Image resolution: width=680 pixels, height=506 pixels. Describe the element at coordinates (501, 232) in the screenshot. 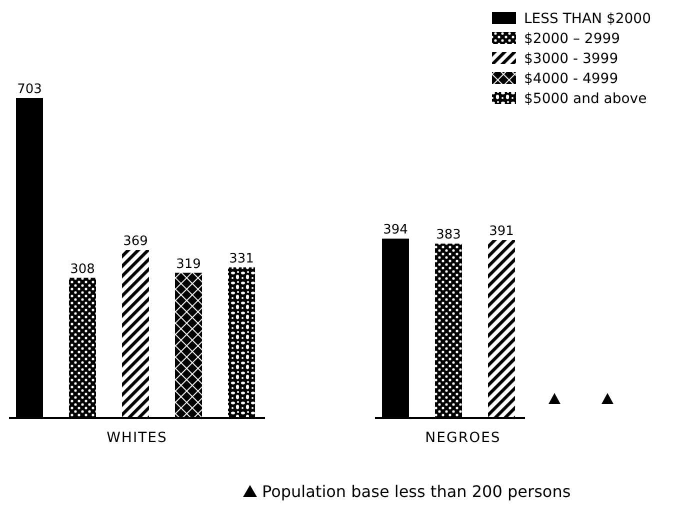

I see `data-label: 391` at that location.